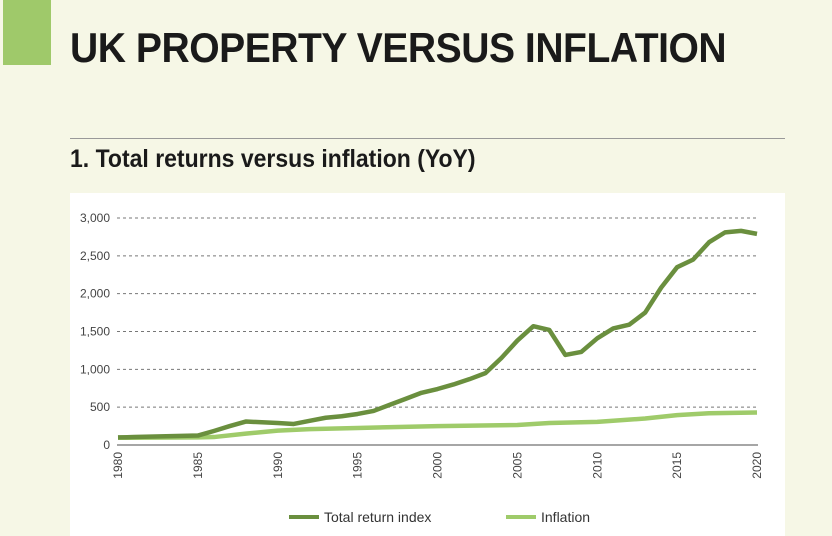  I want to click on divider, so click(427, 138).